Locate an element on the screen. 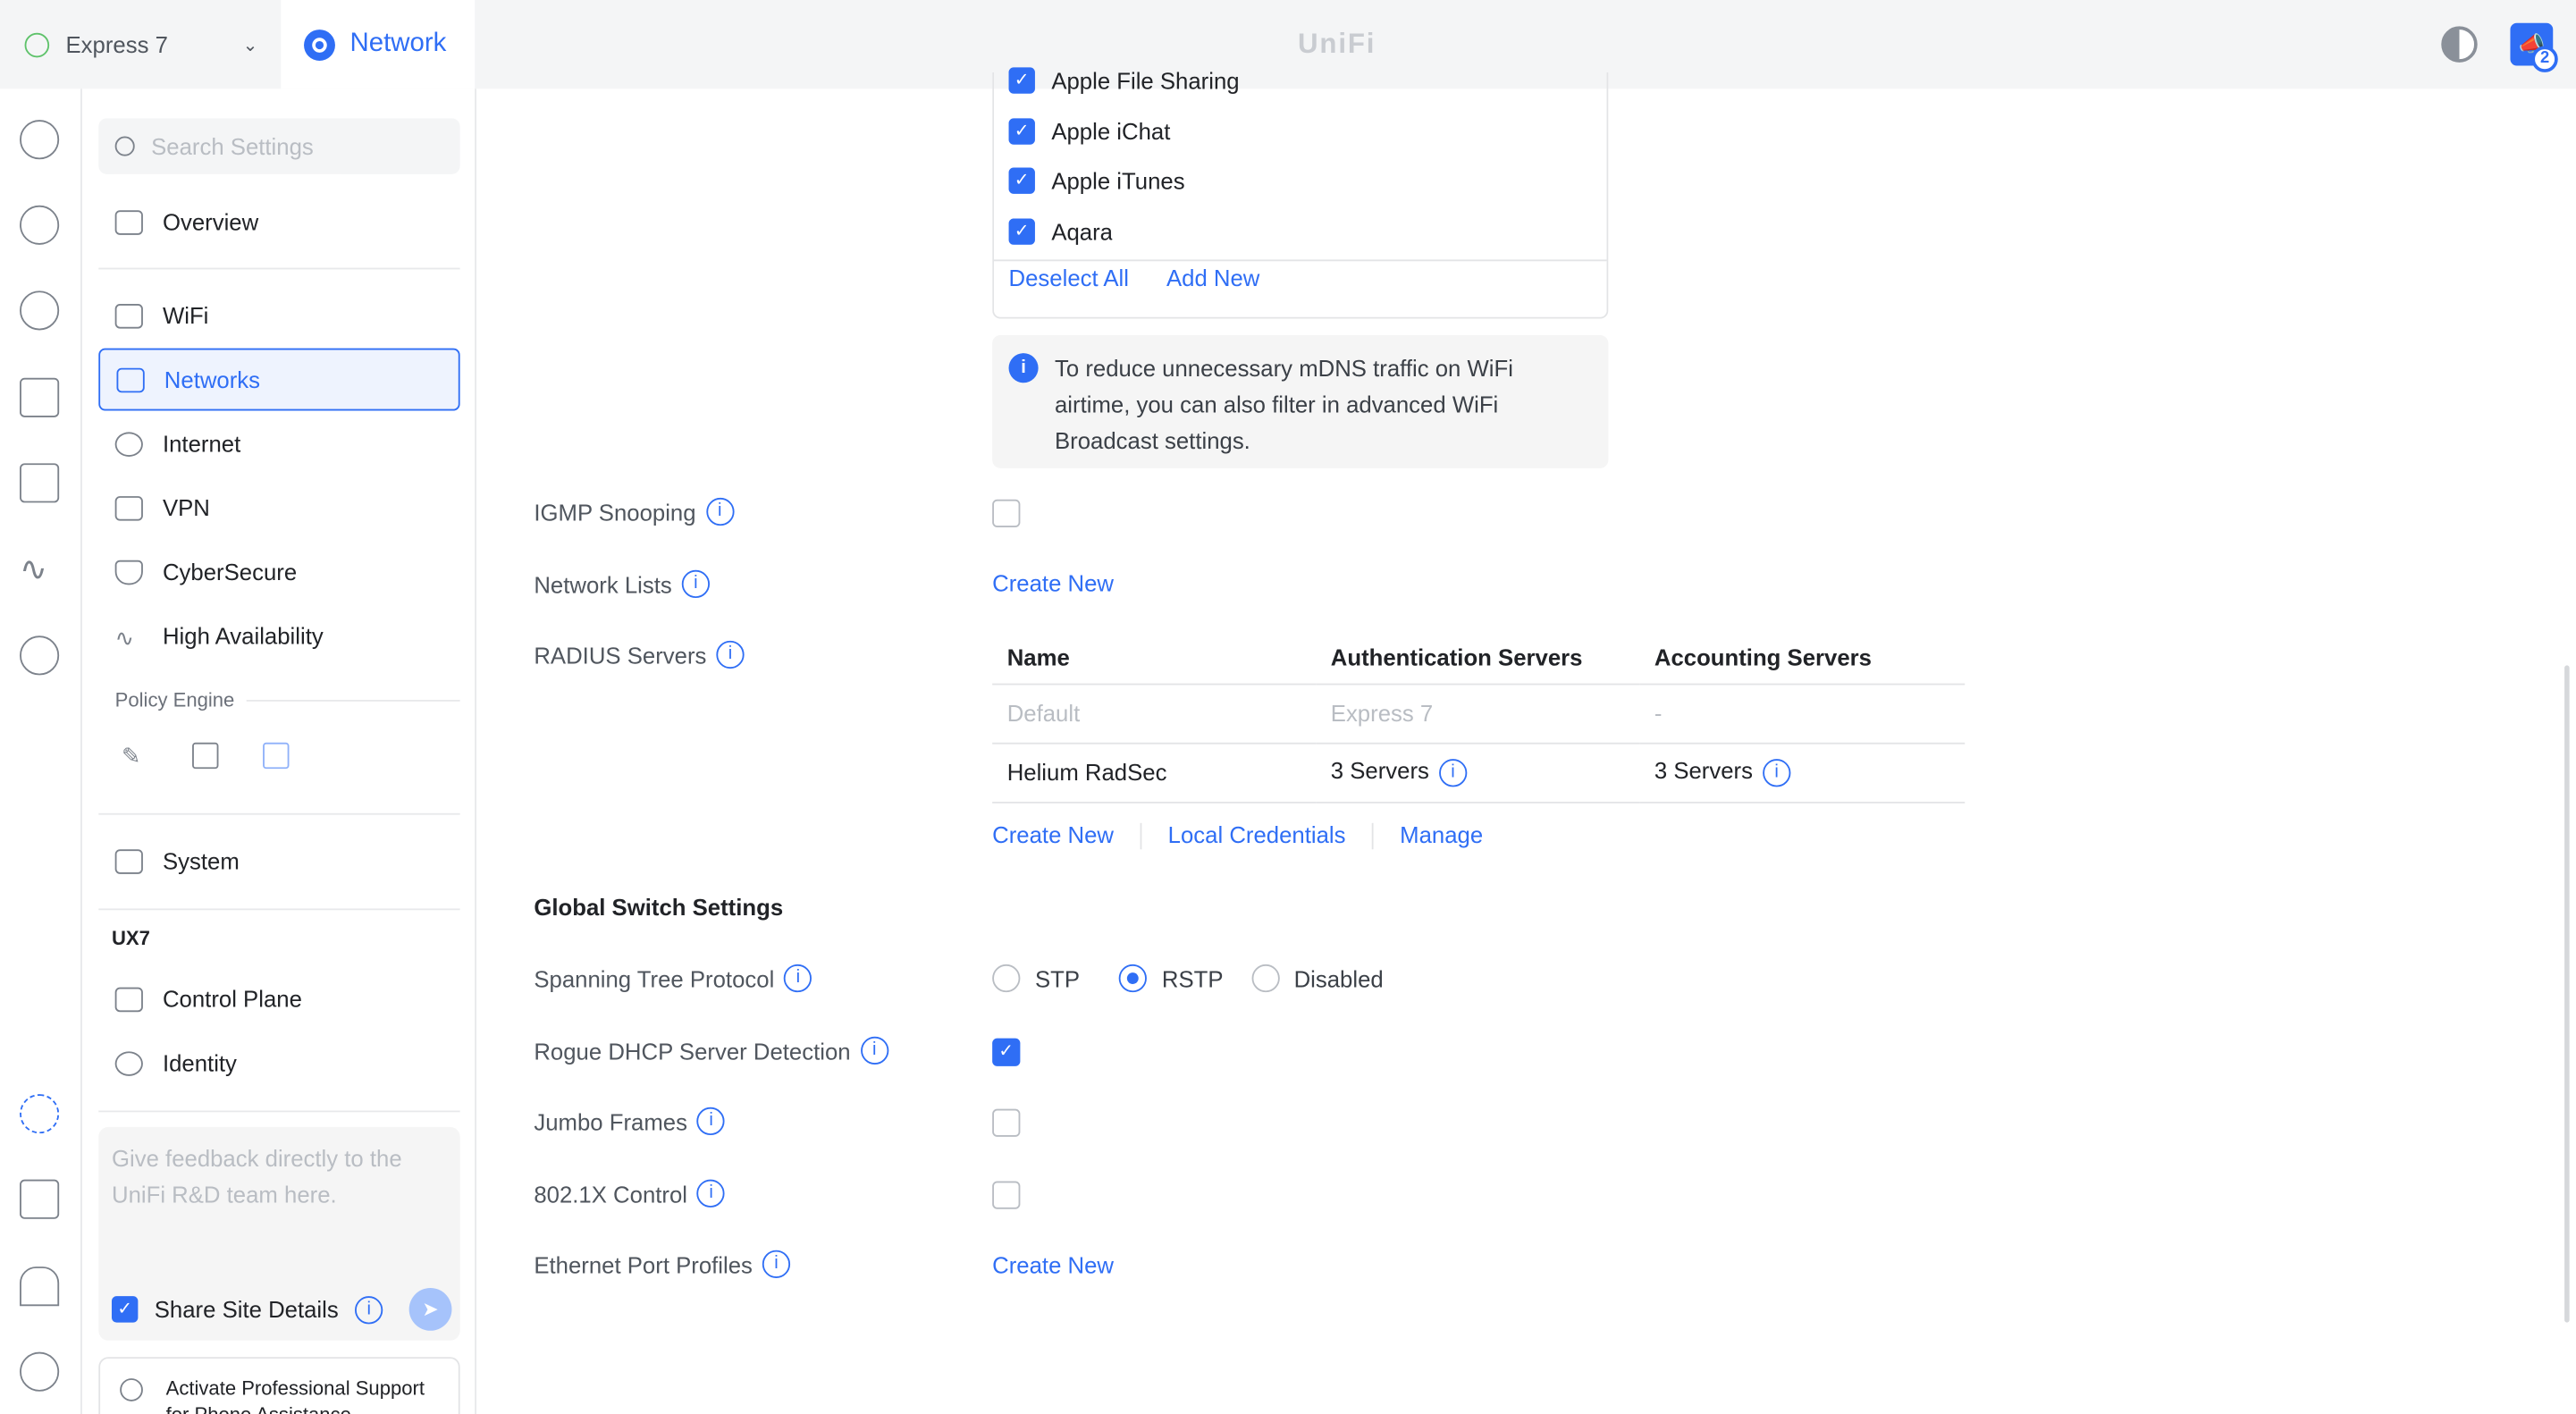  sidebar-item-system: System is located at coordinates (279, 860).